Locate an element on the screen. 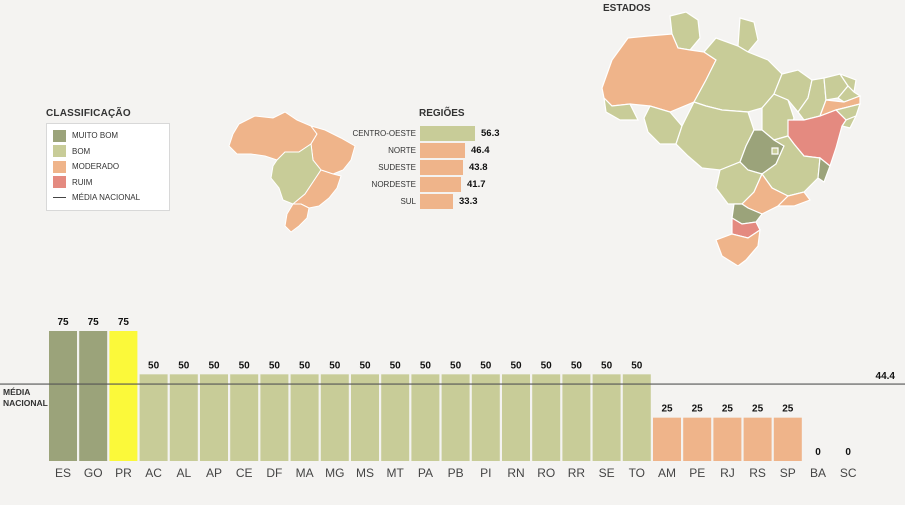  legend-item-moderado: MODERADO is located at coordinates (108, 167).